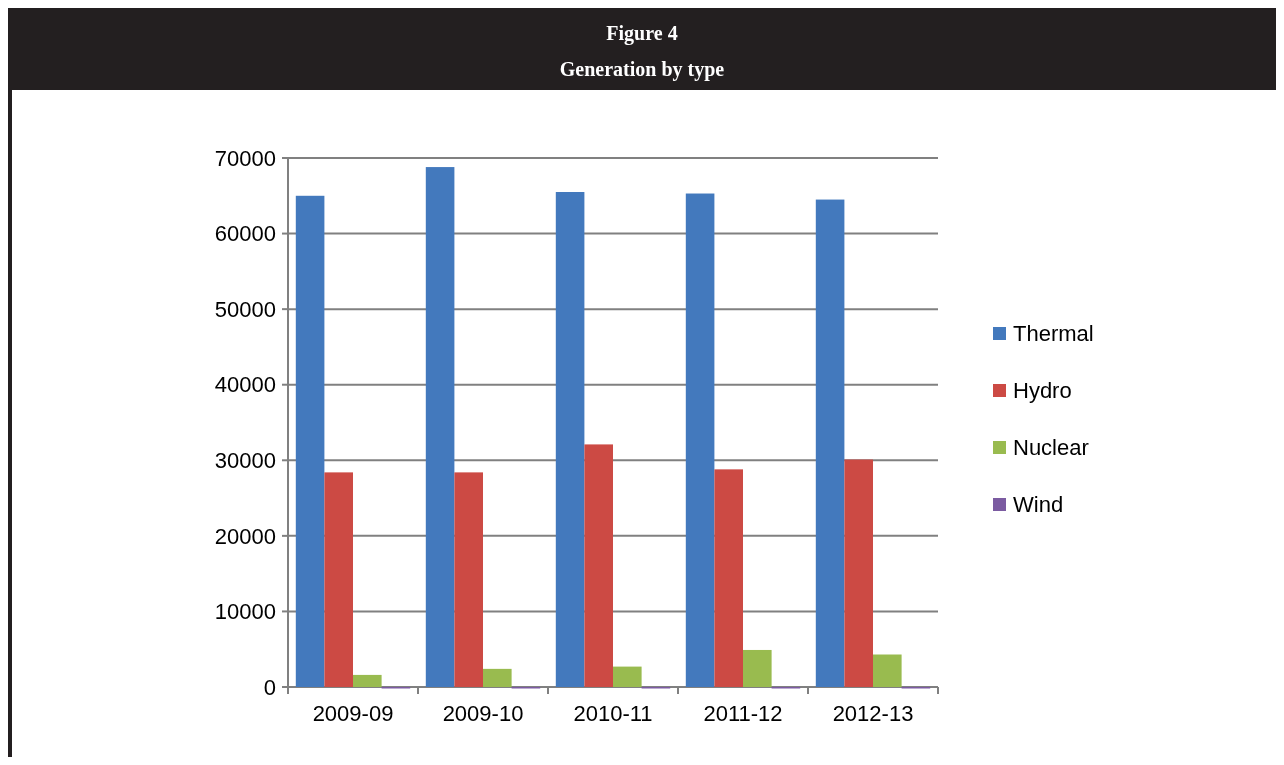 This screenshot has height=765, width=1284. Describe the element at coordinates (245, 309) in the screenshot. I see `y-tick-label: 50000` at that location.